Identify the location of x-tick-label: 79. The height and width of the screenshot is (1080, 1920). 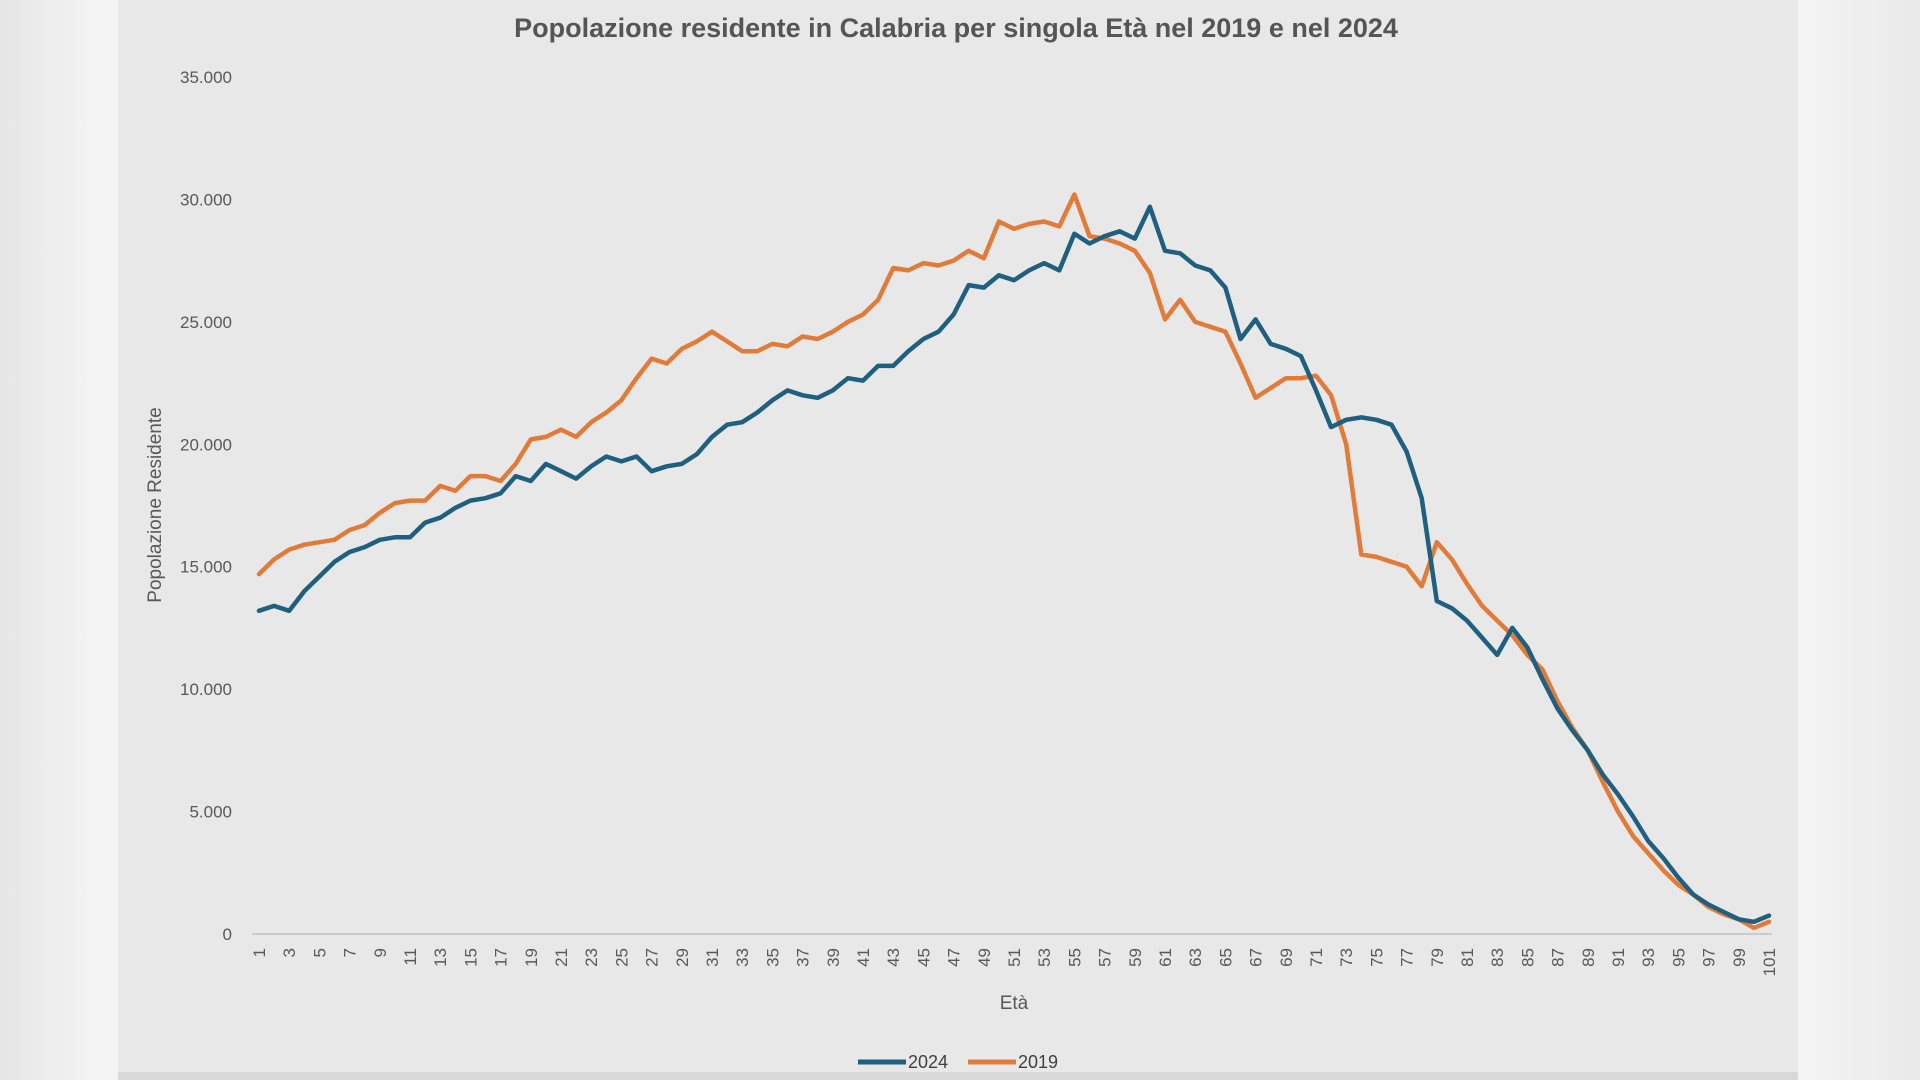
(1437, 957).